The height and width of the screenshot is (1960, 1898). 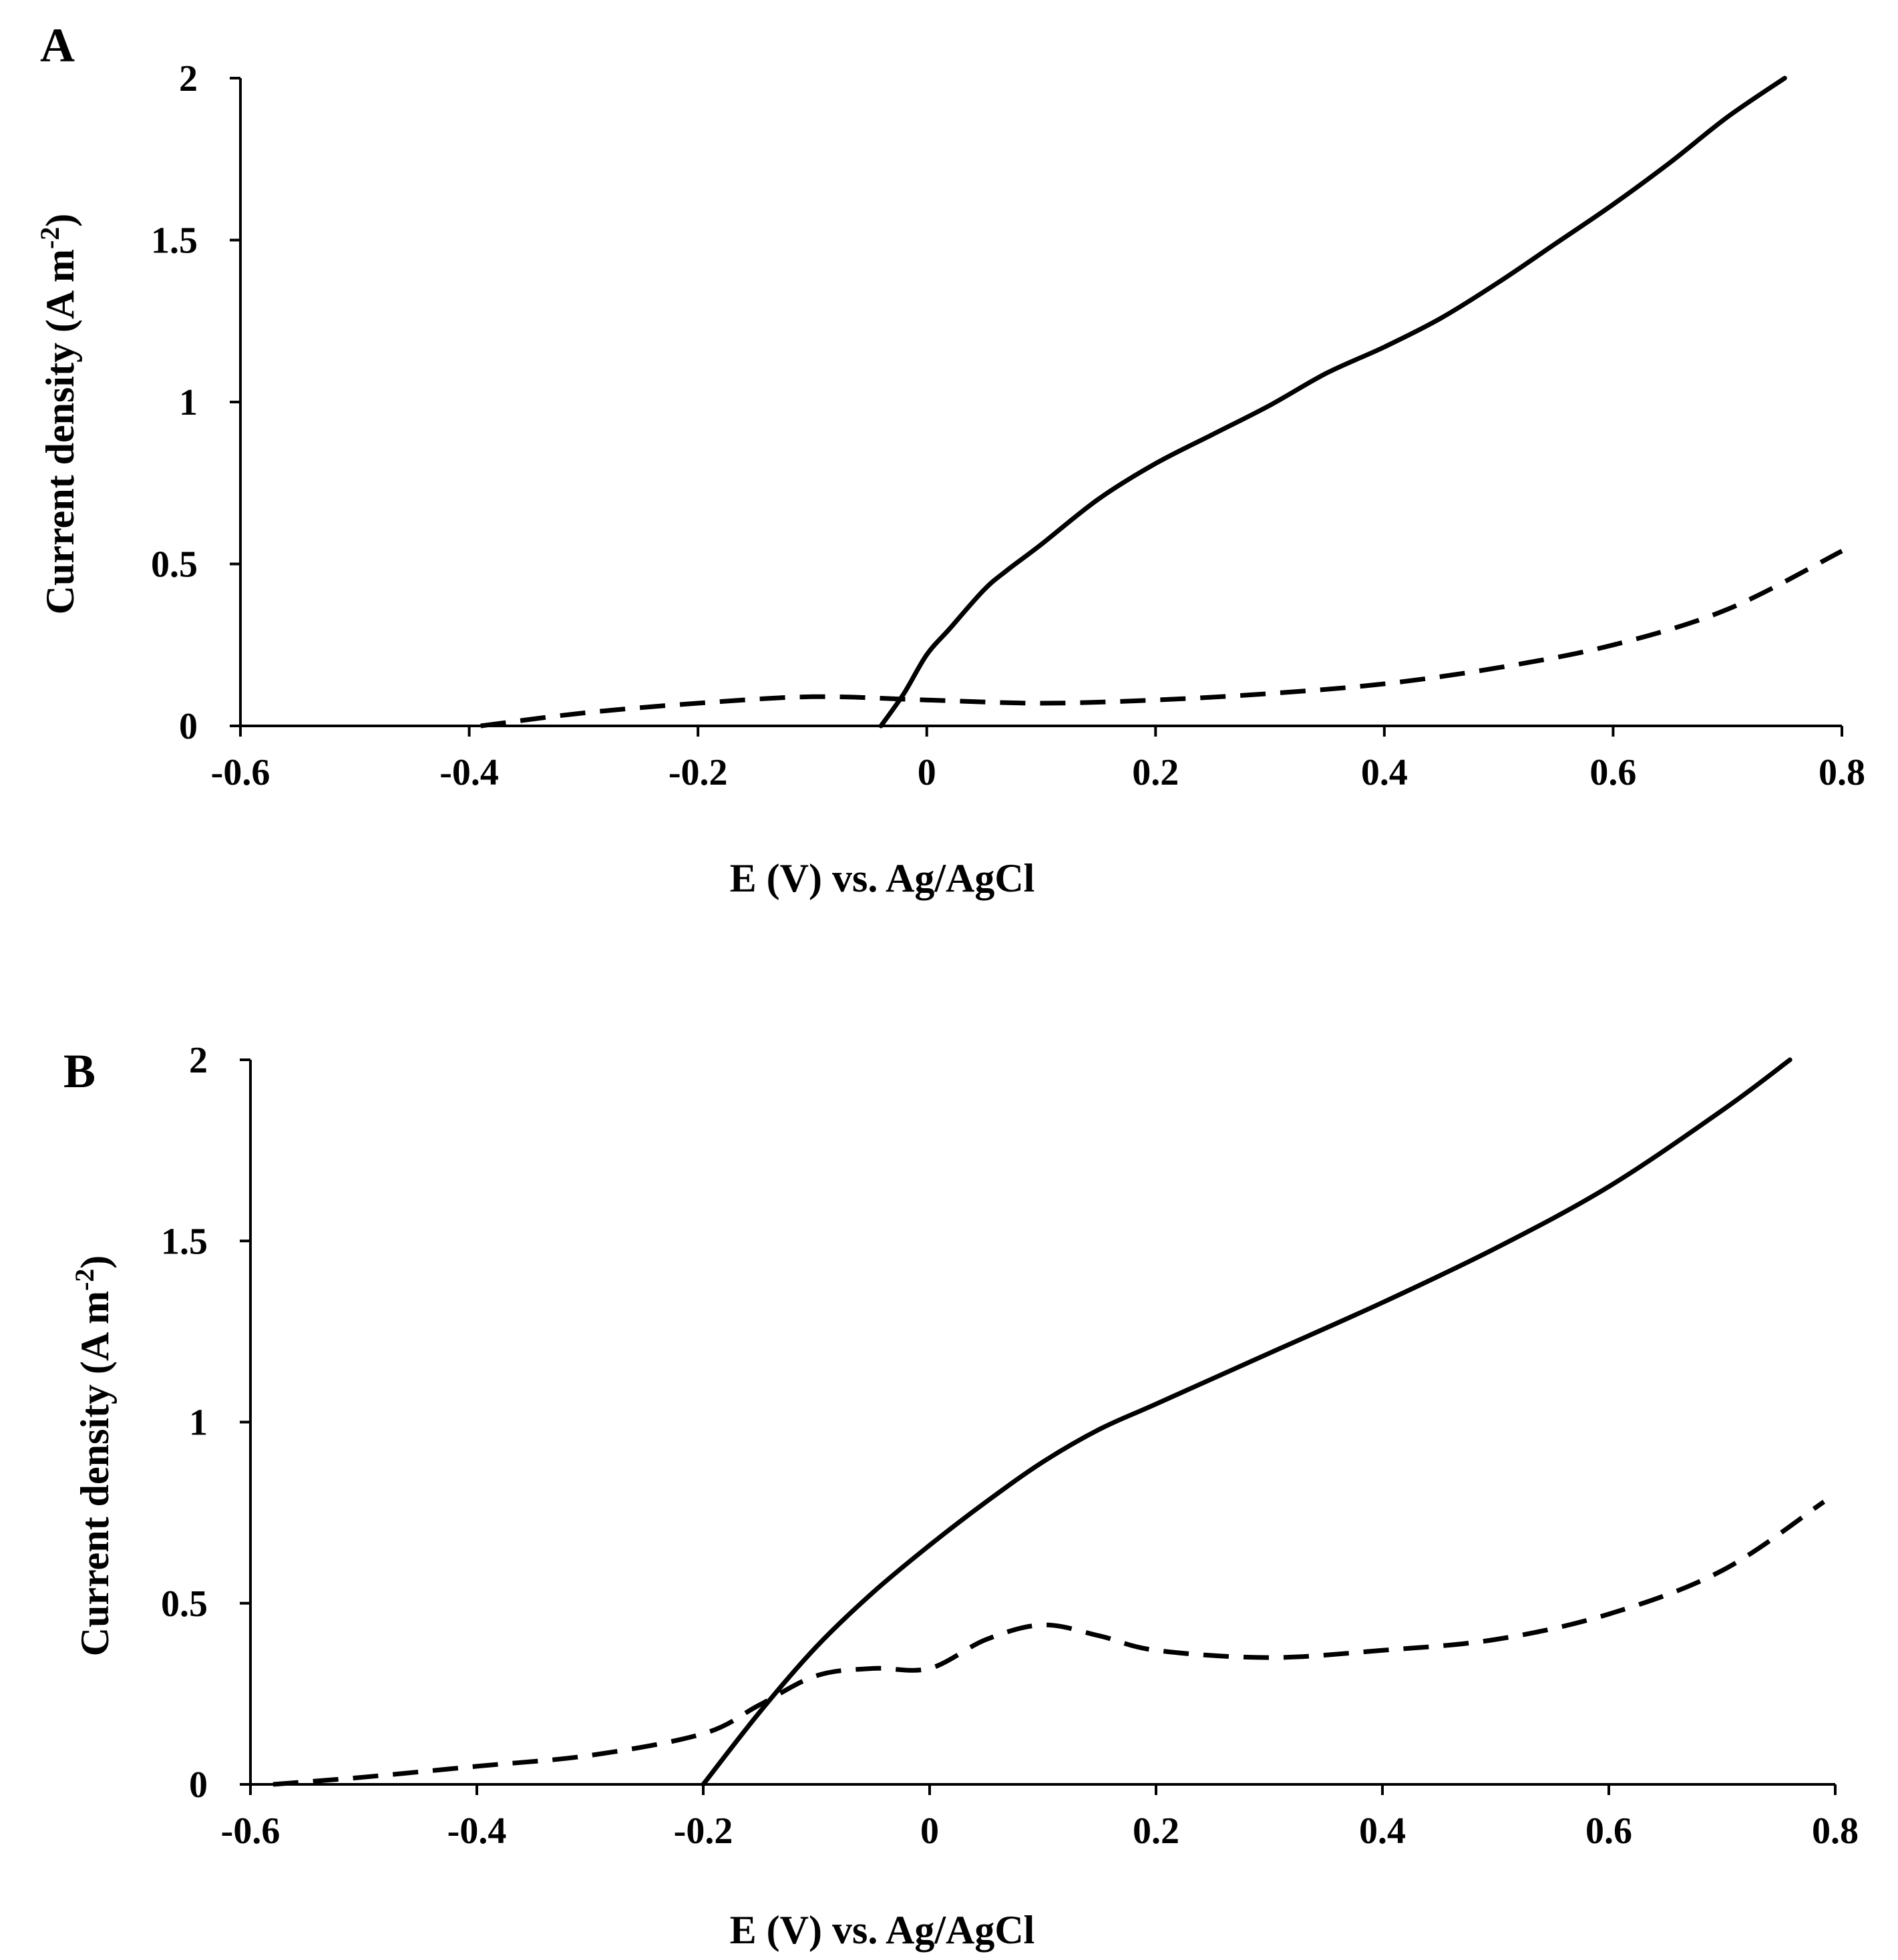 What do you see at coordinates (250, 1831) in the screenshot?
I see `panel-b-x-tick-label: -0.6` at bounding box center [250, 1831].